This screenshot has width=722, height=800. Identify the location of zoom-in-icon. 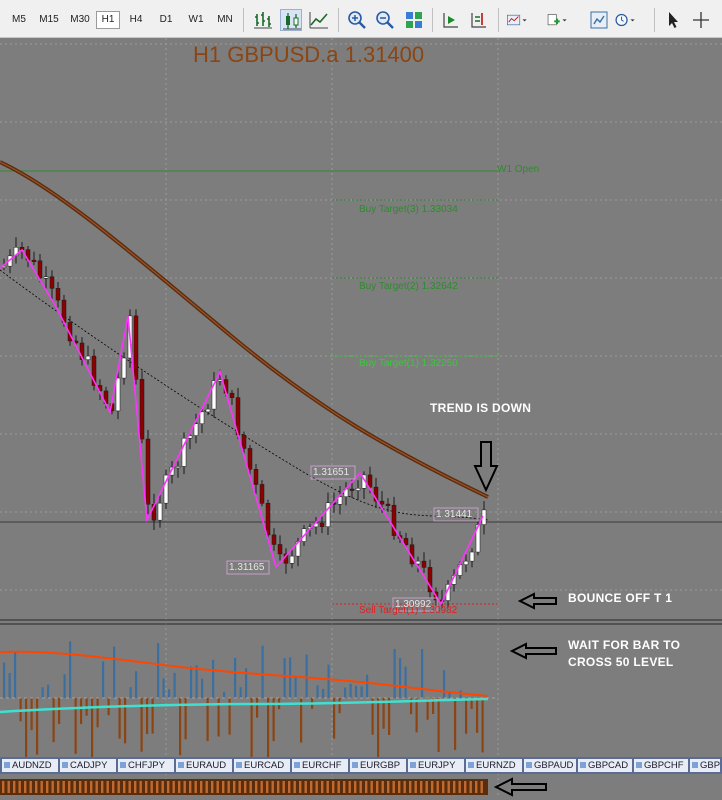
(357, 20).